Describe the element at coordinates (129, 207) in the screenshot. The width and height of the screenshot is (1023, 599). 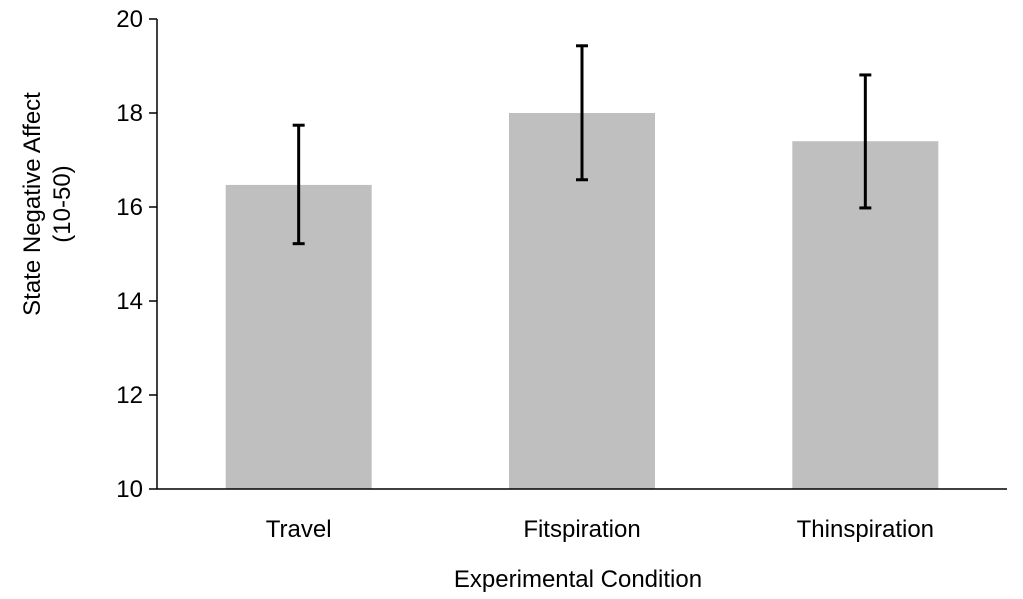
I see `y-tick-label: 16` at that location.